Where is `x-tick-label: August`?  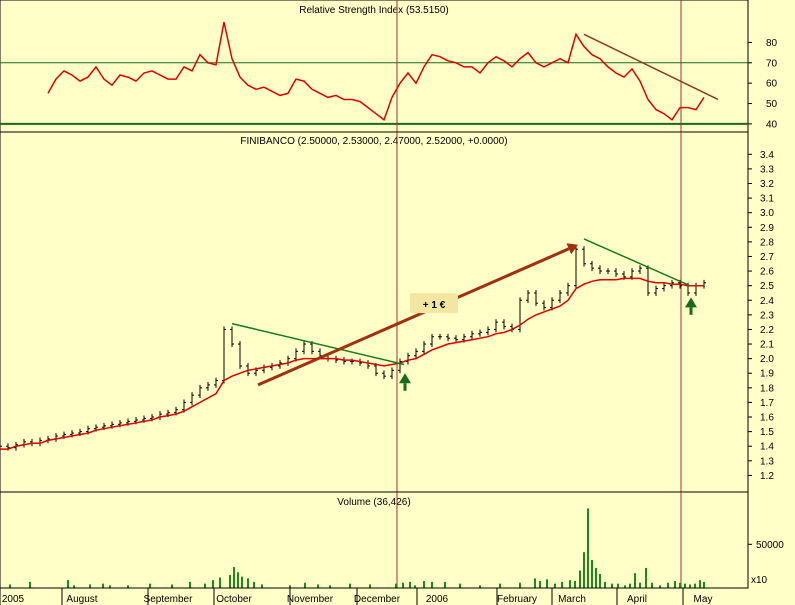 x-tick-label: August is located at coordinates (81, 599).